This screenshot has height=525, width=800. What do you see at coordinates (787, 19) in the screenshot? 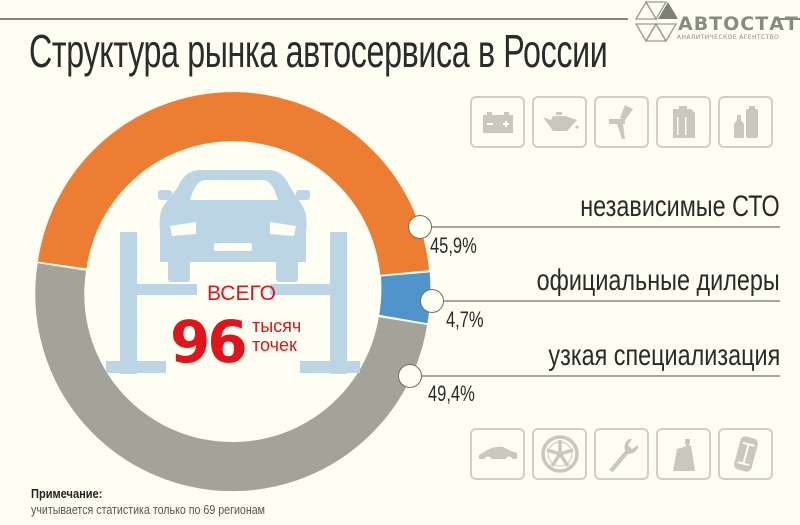
I see `header-rule-right` at bounding box center [787, 19].